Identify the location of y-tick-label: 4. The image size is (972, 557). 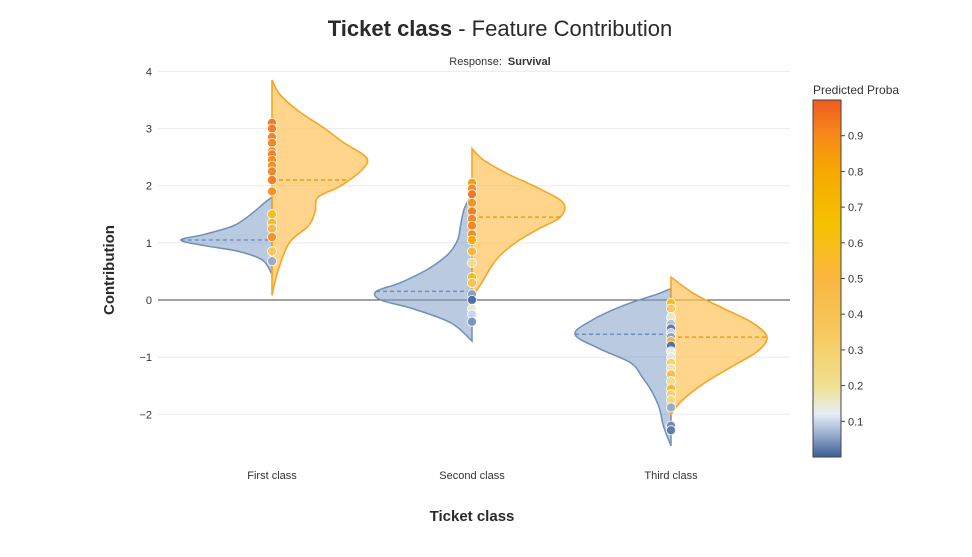
(149, 72).